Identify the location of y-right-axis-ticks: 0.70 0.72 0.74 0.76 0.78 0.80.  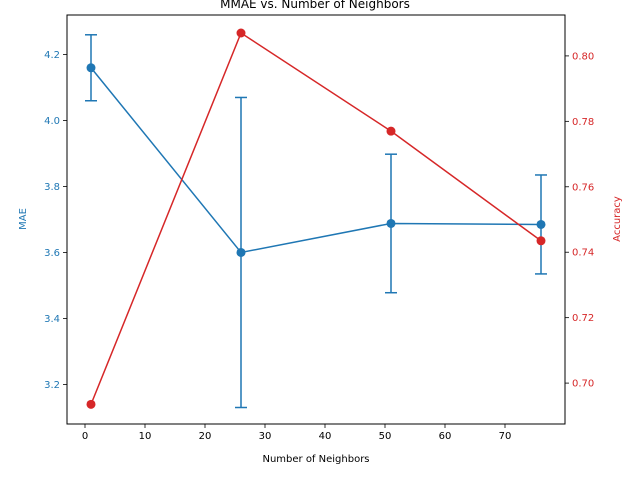
(579, 220).